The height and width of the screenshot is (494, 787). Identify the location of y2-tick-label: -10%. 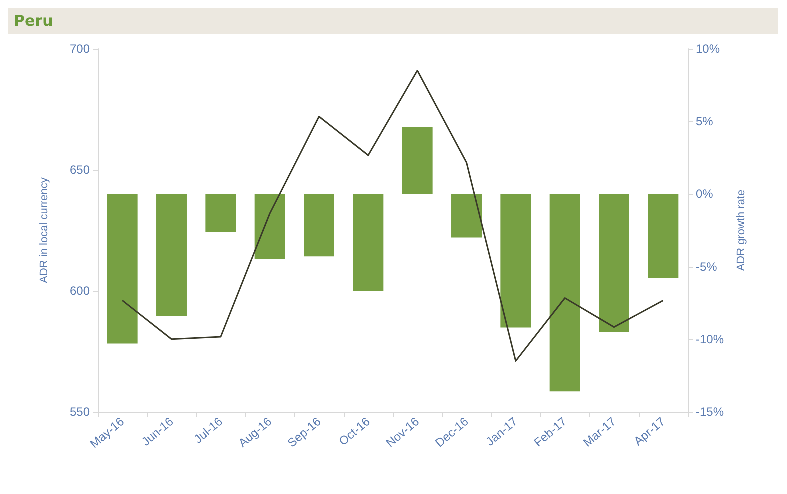
(710, 339).